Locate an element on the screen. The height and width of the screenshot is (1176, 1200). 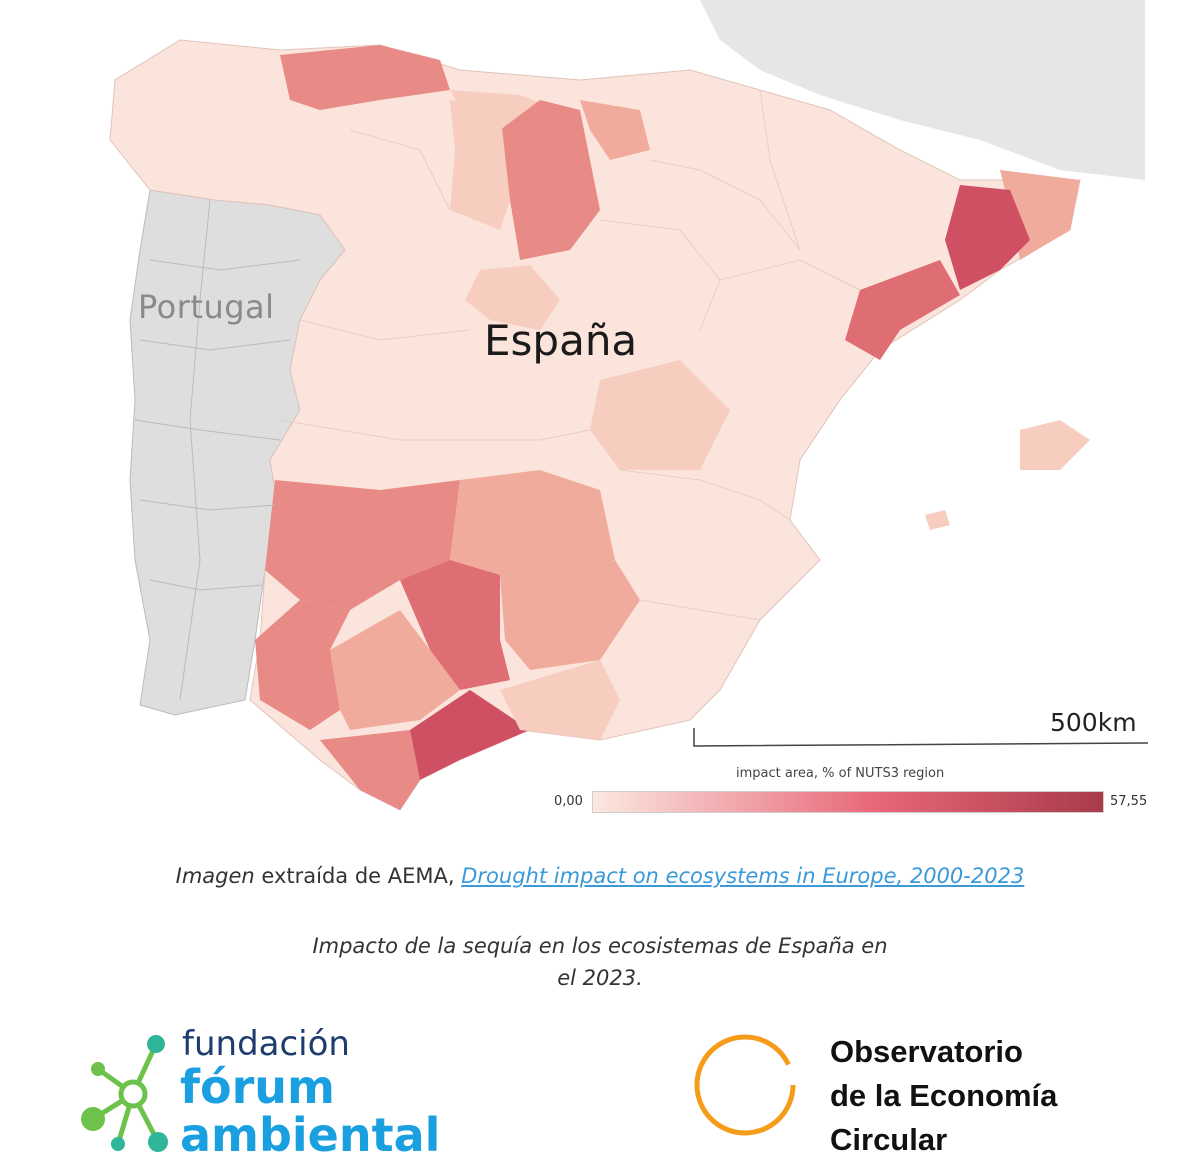
legend-title: impact area, % of NUTS3 region is located at coordinates (840, 773).